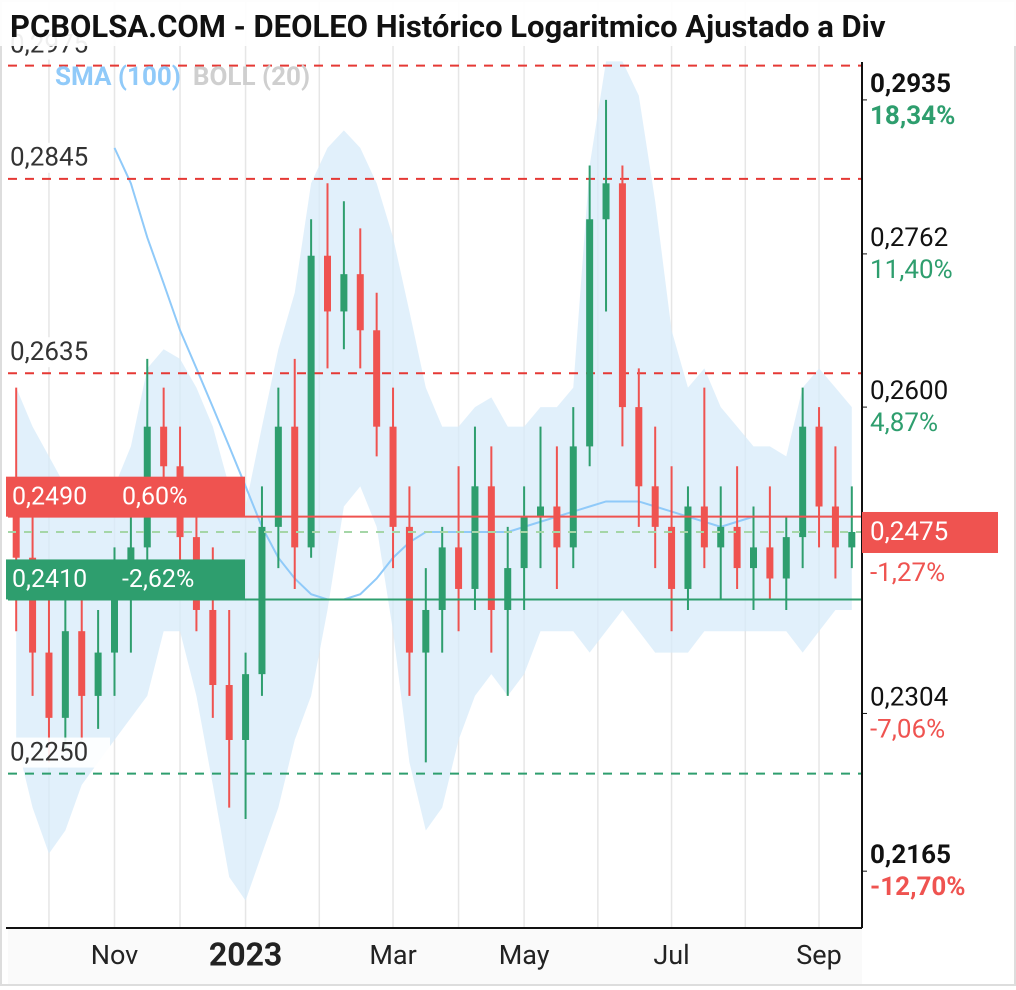 This screenshot has width=1016, height=990. I want to click on last-price-label: 0,2475, so click(909, 532).